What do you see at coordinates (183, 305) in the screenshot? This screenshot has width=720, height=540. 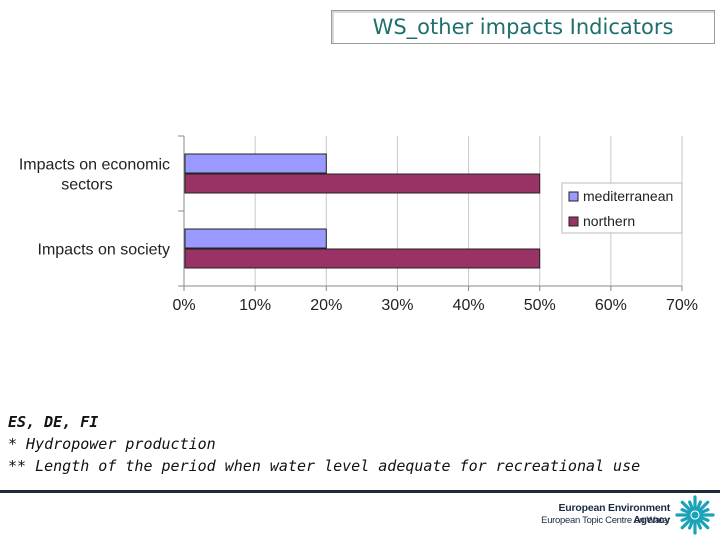 I see `x-tick-label: 0%` at bounding box center [183, 305].